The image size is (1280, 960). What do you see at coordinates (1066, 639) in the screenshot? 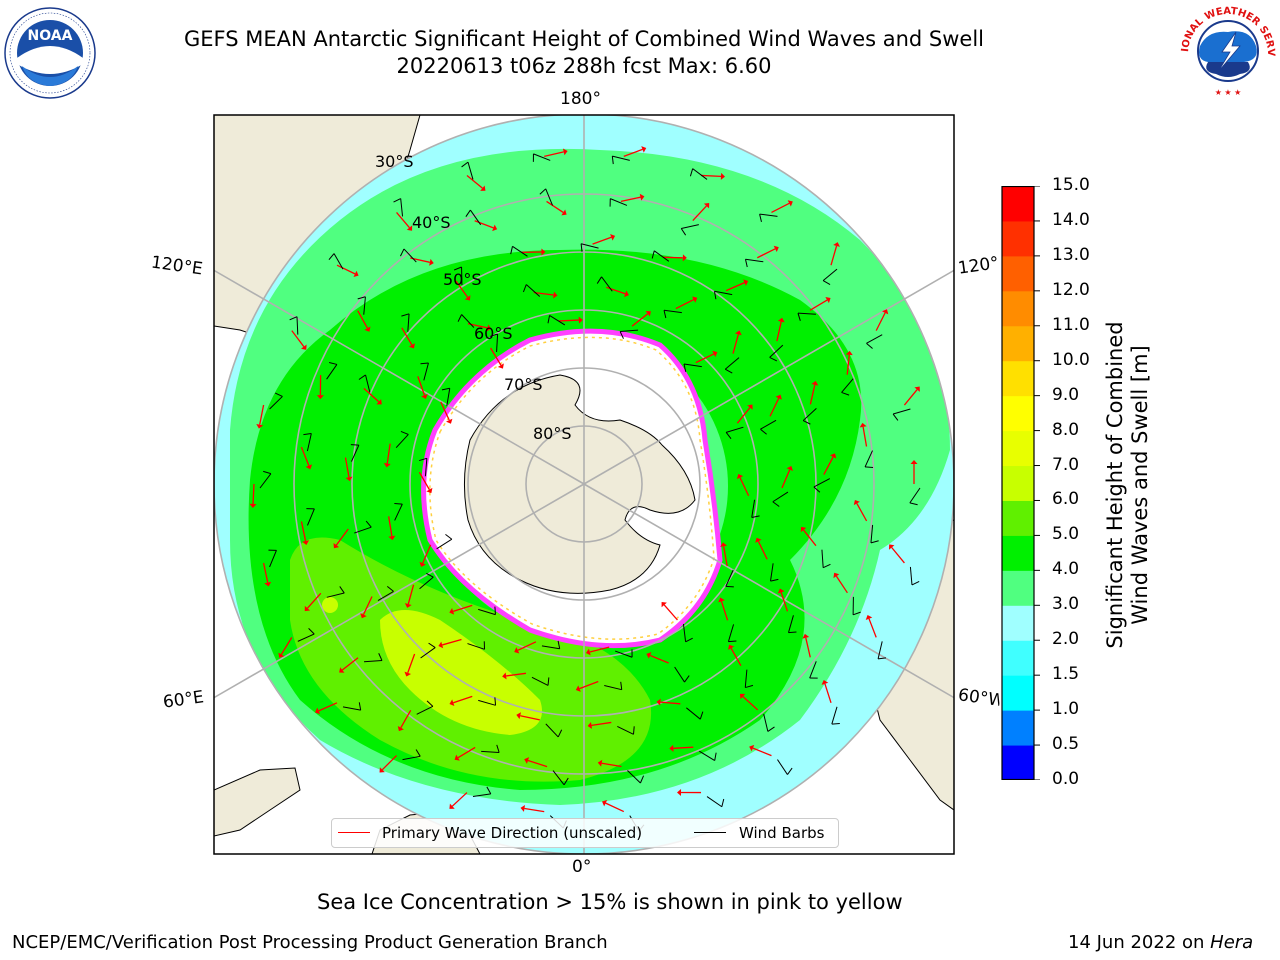
I see `colorbar-tick-label: 2.0` at bounding box center [1066, 639].